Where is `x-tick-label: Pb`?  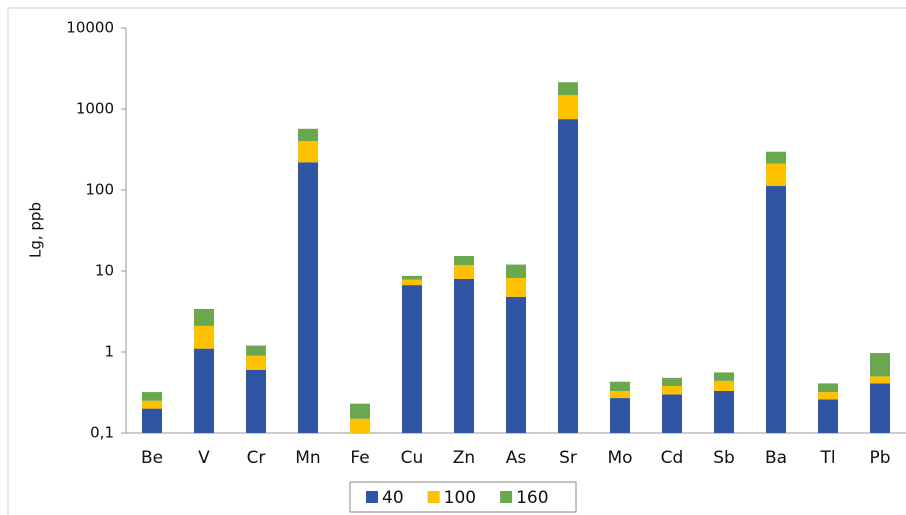
x-tick-label: Pb is located at coordinates (879, 458).